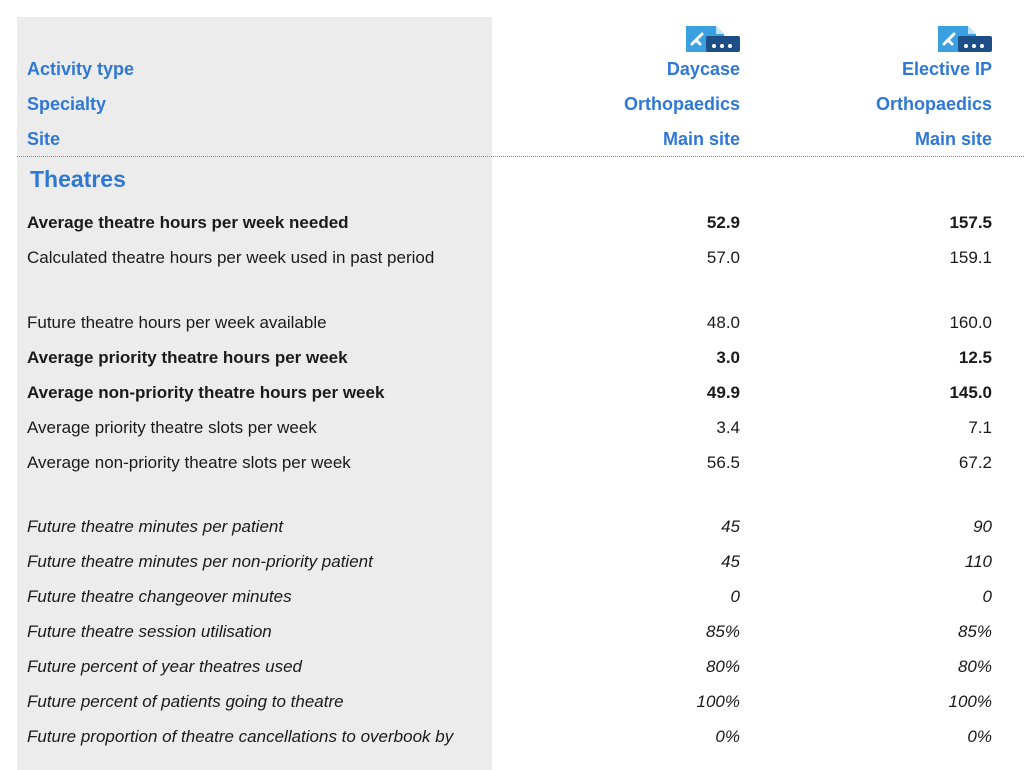 The width and height of the screenshot is (1024, 770). Describe the element at coordinates (728, 427) in the screenshot. I see `column-1-value: 3.4` at that location.